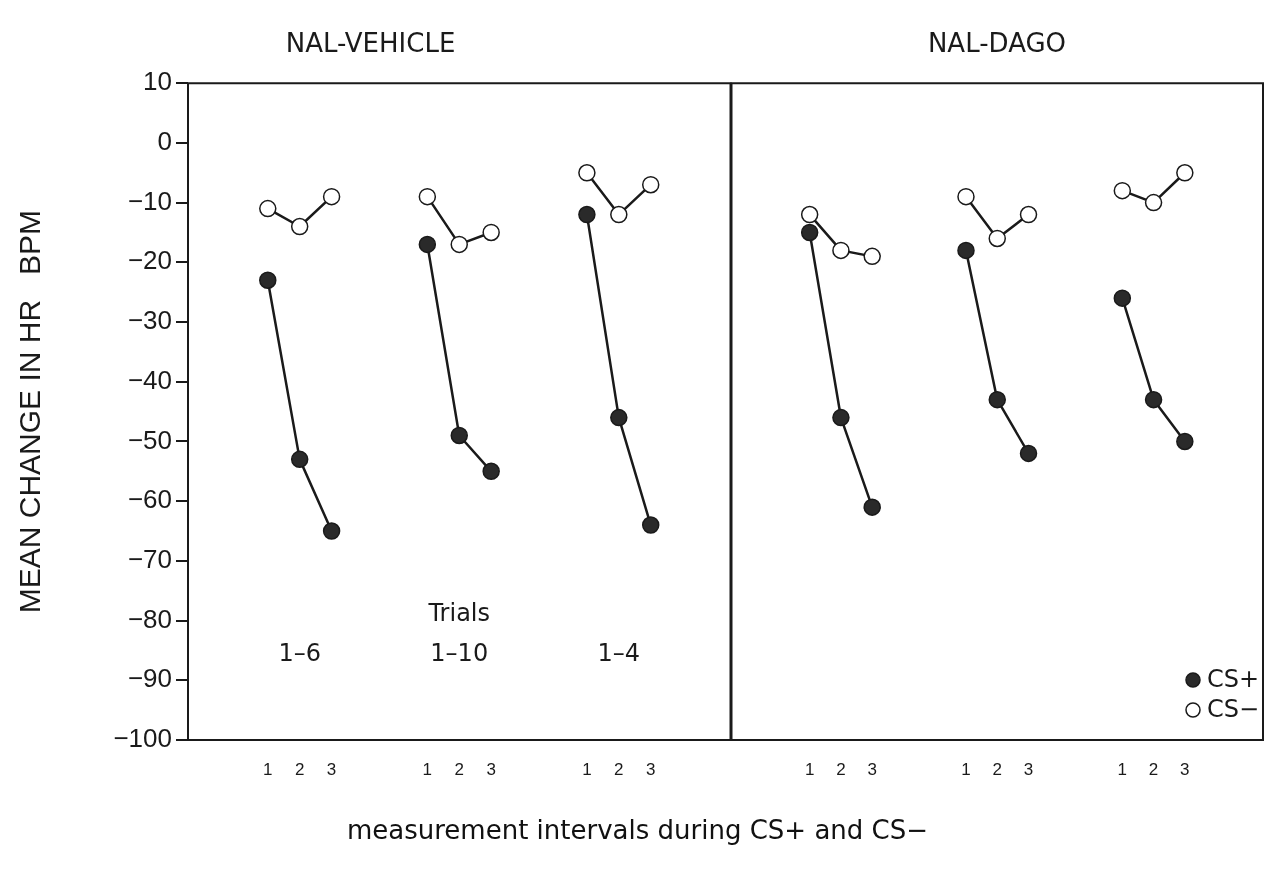  Describe the element at coordinates (149, 618) in the screenshot. I see `y-tick-label: −80` at that location.